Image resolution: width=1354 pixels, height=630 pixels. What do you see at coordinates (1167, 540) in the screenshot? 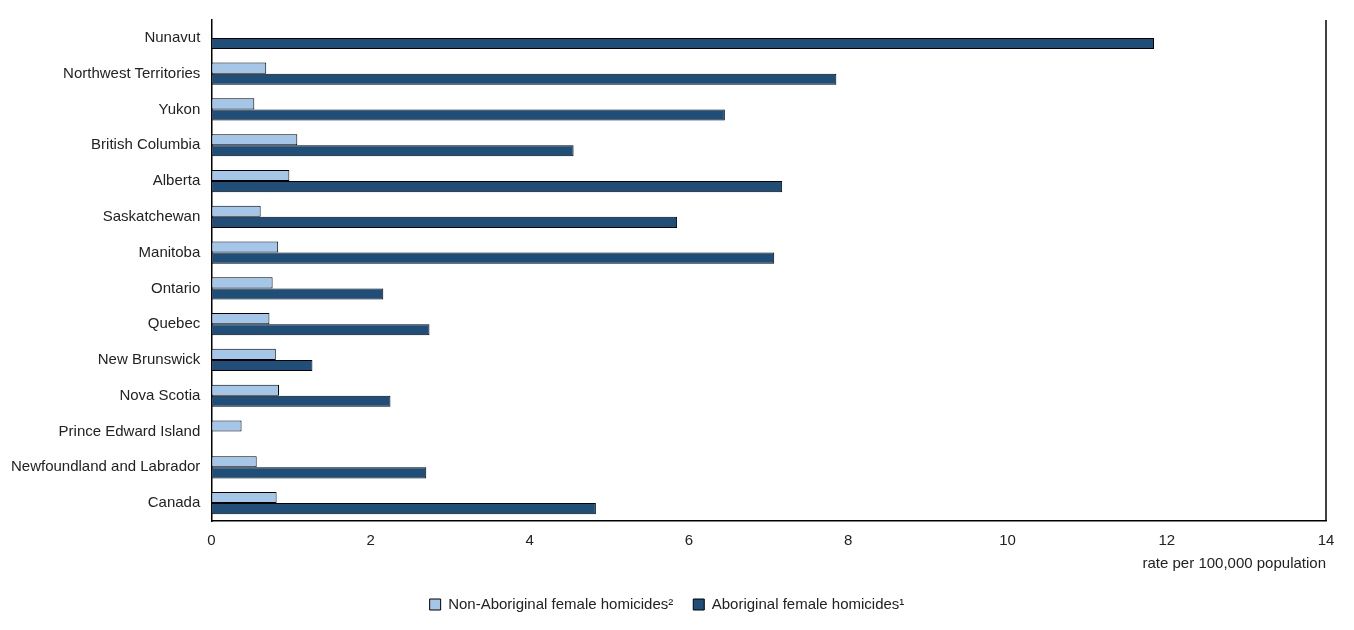
I see `x-tick-label: 12` at bounding box center [1167, 540].